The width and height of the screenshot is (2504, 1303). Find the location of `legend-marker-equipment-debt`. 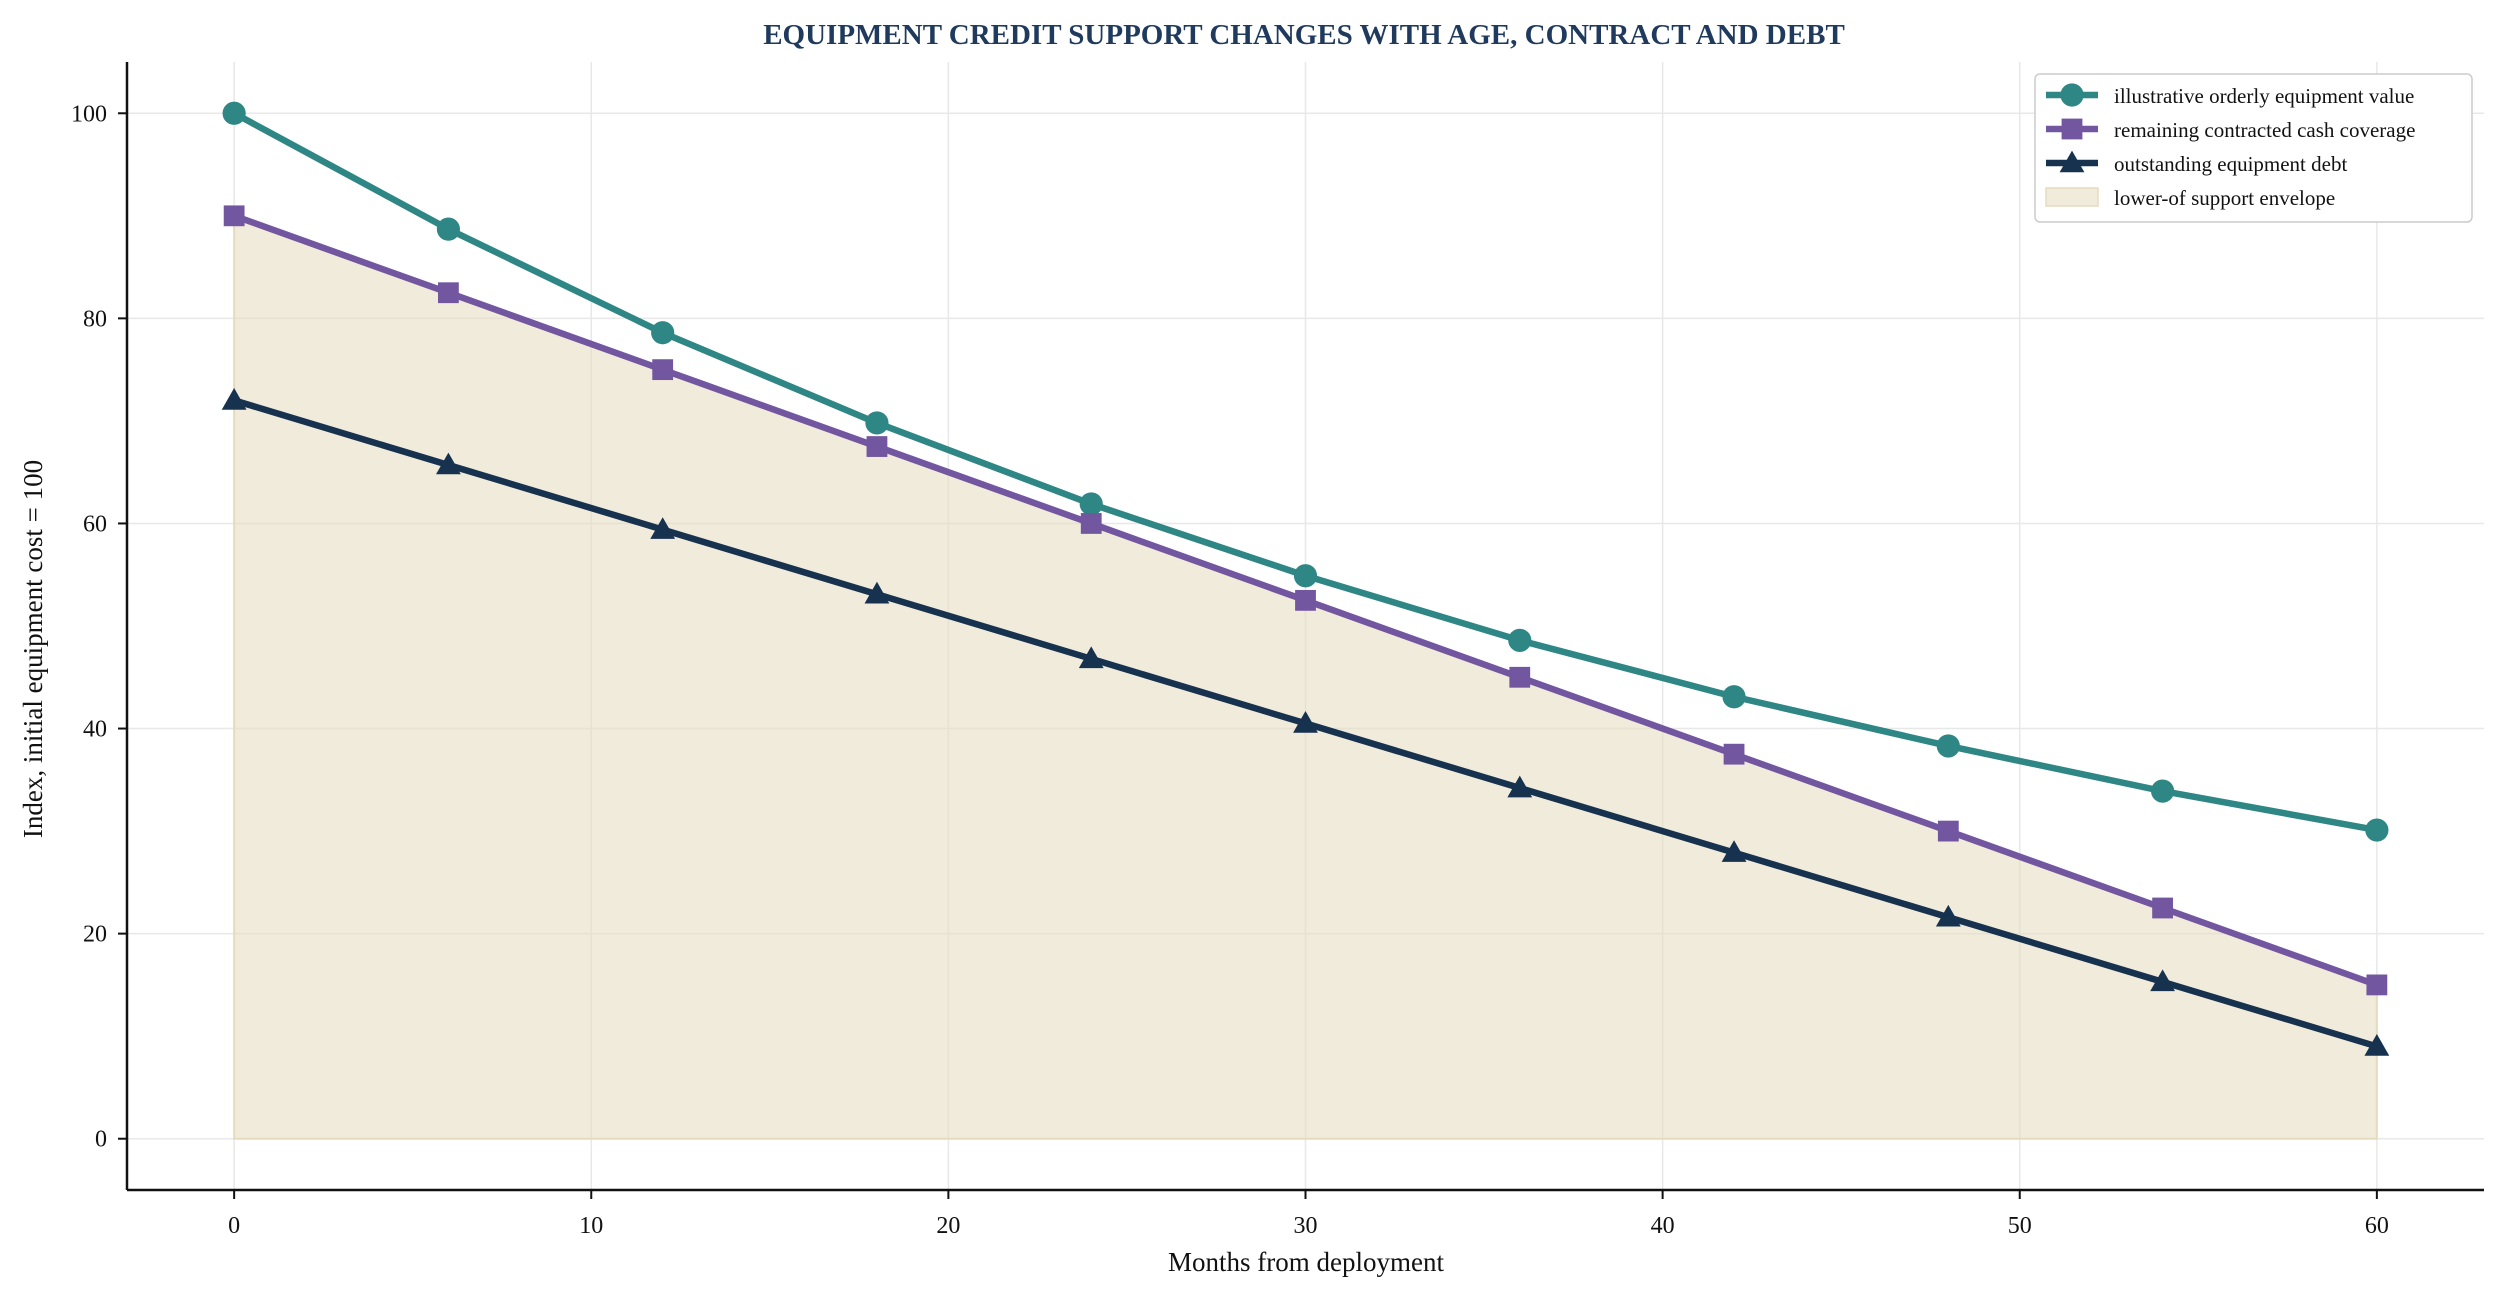

legend-marker-equipment-debt is located at coordinates (2072, 161).